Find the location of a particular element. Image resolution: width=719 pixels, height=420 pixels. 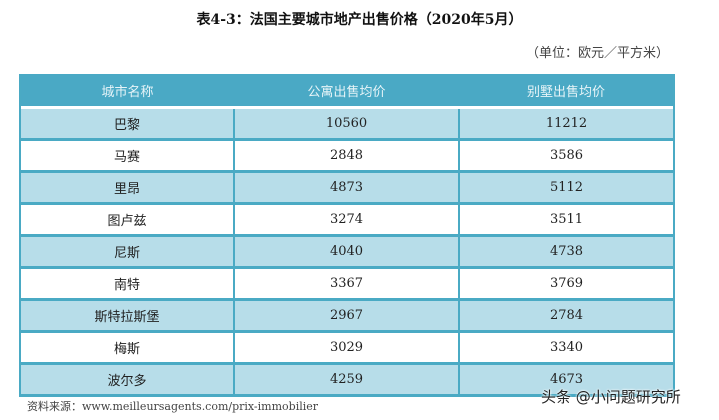

table-header-row: 城市名称 公寓出售均价 别墅出售均价 is located at coordinates (347, 91).